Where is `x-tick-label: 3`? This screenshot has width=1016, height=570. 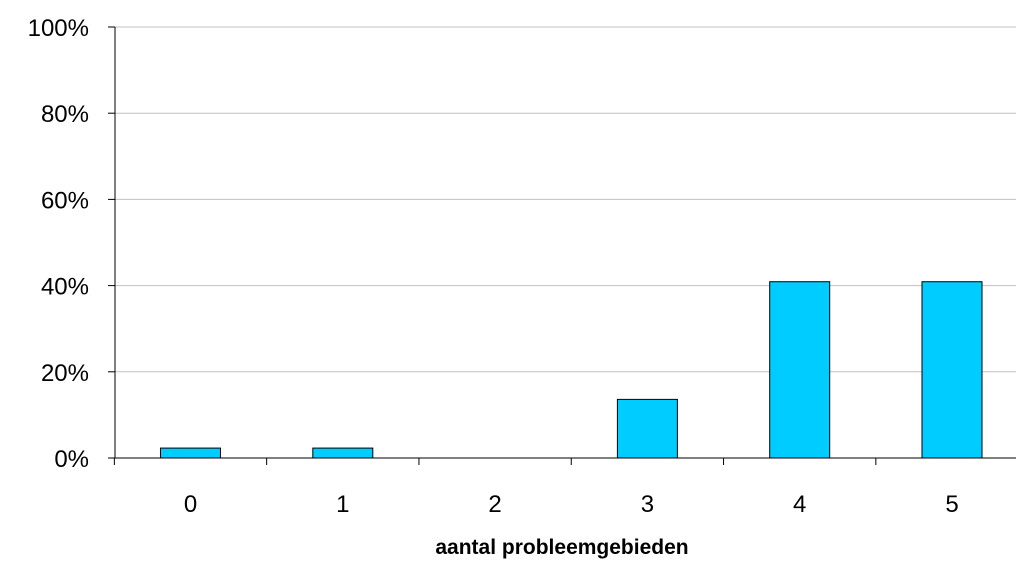
x-tick-label: 3 is located at coordinates (647, 504).